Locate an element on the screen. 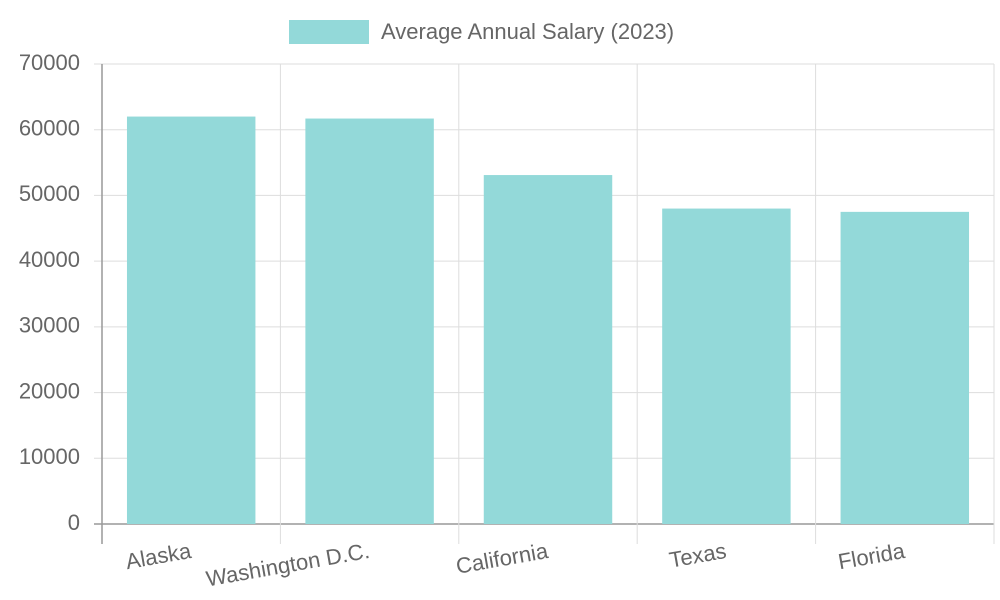  y-tick-label: 50000 is located at coordinates (49, 193).